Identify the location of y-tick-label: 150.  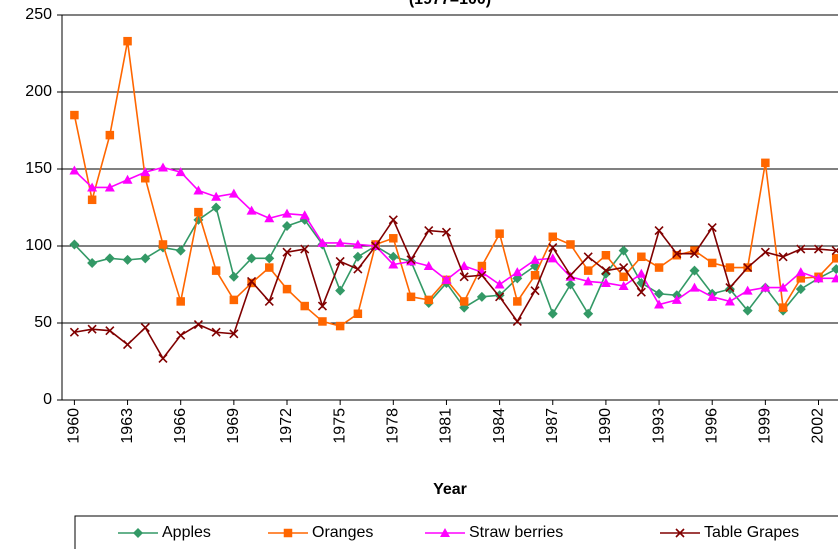
(38, 168).